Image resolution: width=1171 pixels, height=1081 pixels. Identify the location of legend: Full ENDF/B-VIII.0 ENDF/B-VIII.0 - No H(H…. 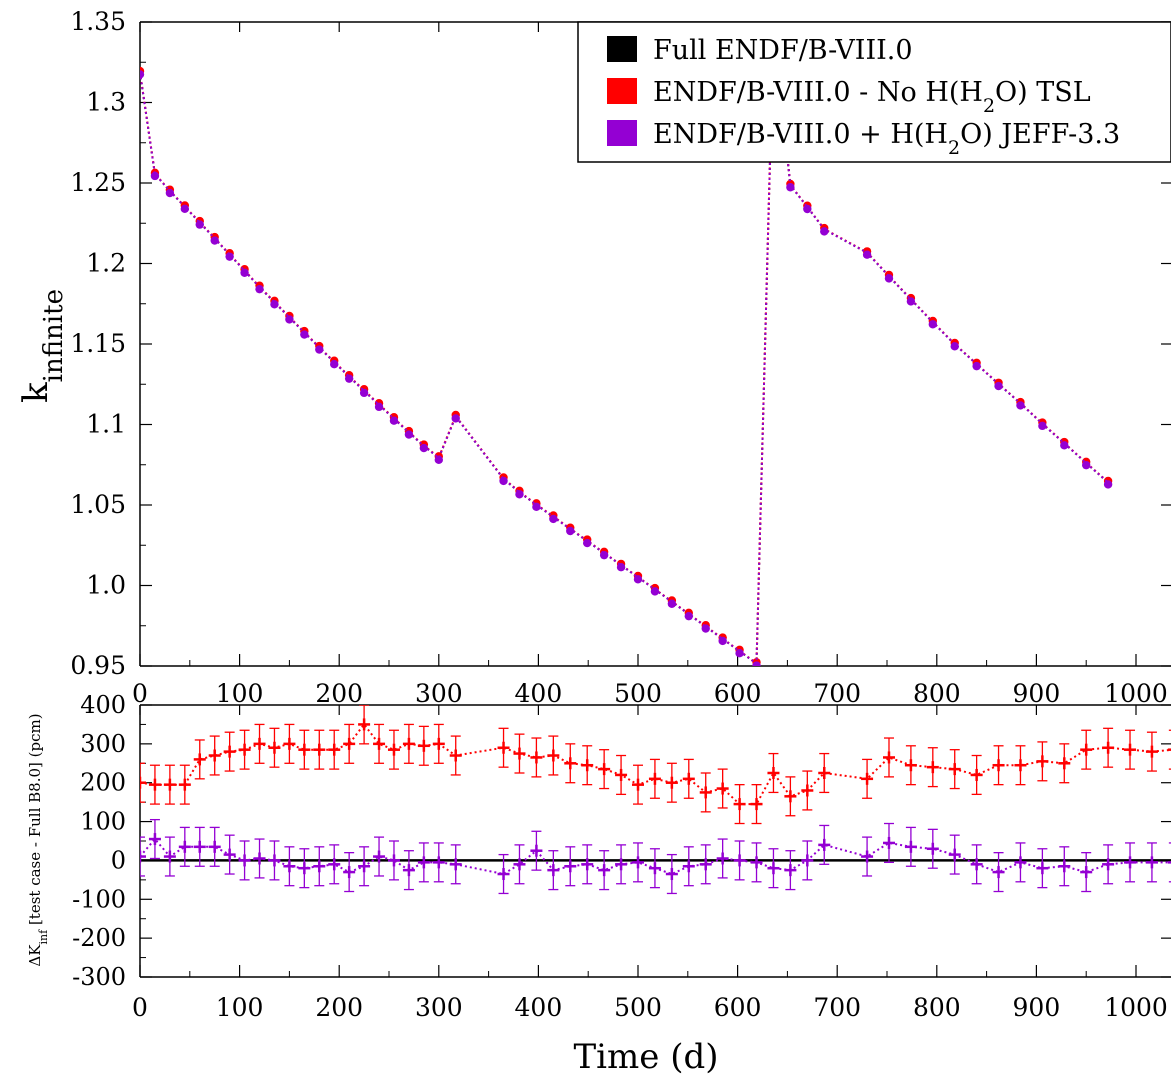
(874, 92).